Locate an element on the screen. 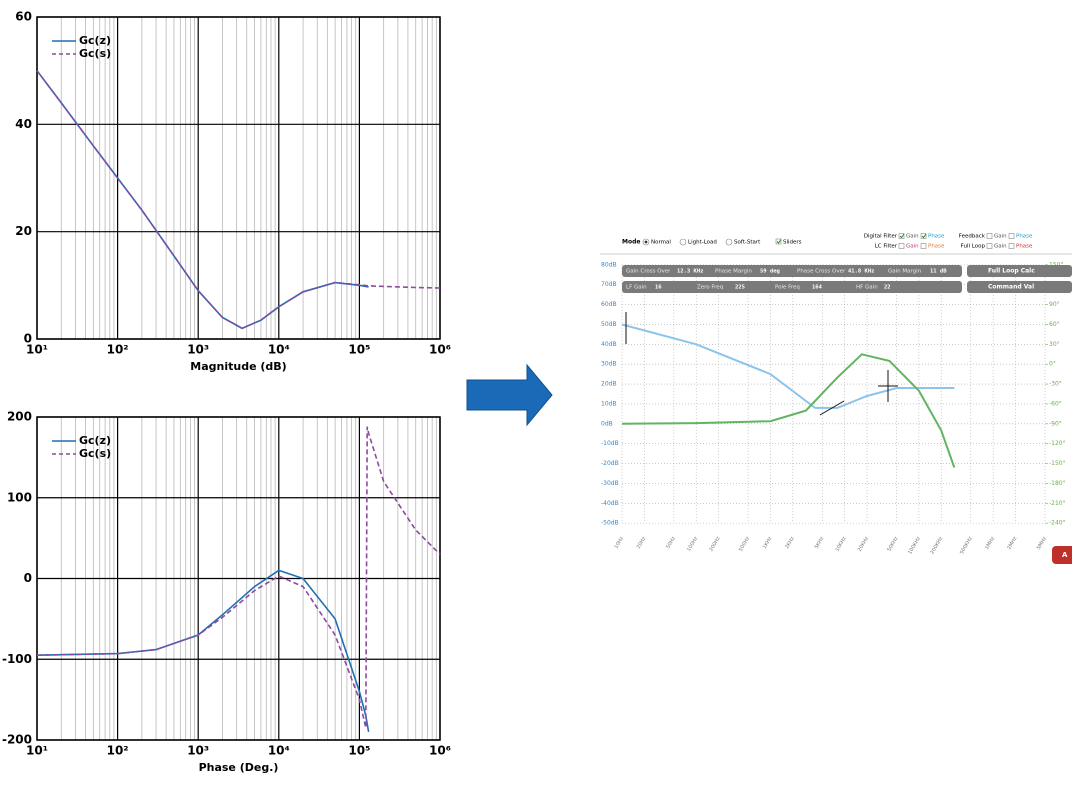  y-tick-label: -30dB is located at coordinates (610, 483).